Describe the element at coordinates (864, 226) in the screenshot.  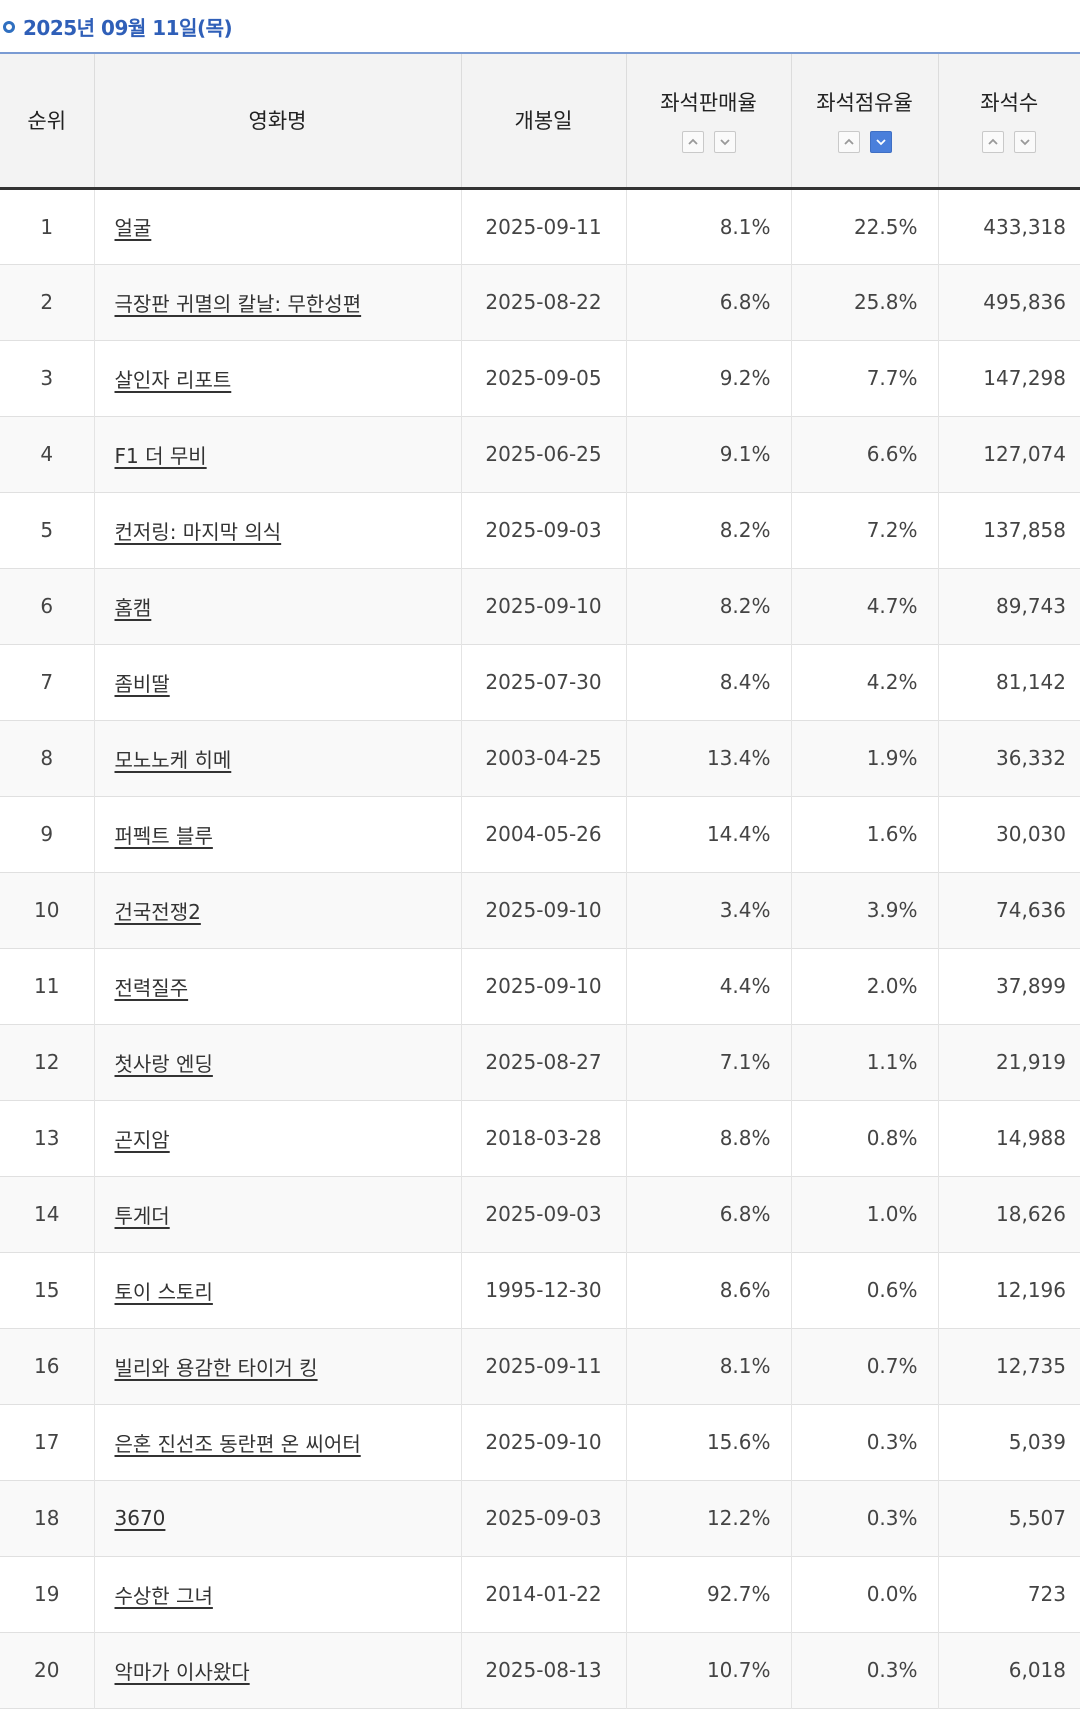
I see `share-rate-cell: 22.5%` at that location.